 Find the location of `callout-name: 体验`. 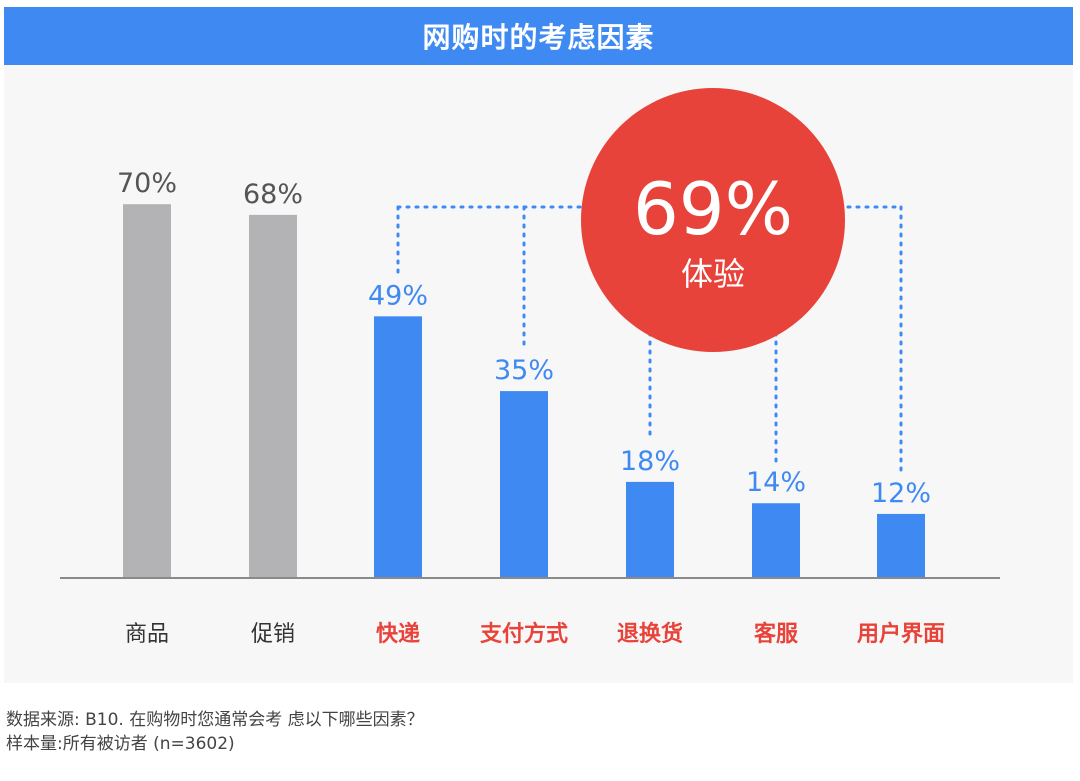

callout-name: 体验 is located at coordinates (713, 274).